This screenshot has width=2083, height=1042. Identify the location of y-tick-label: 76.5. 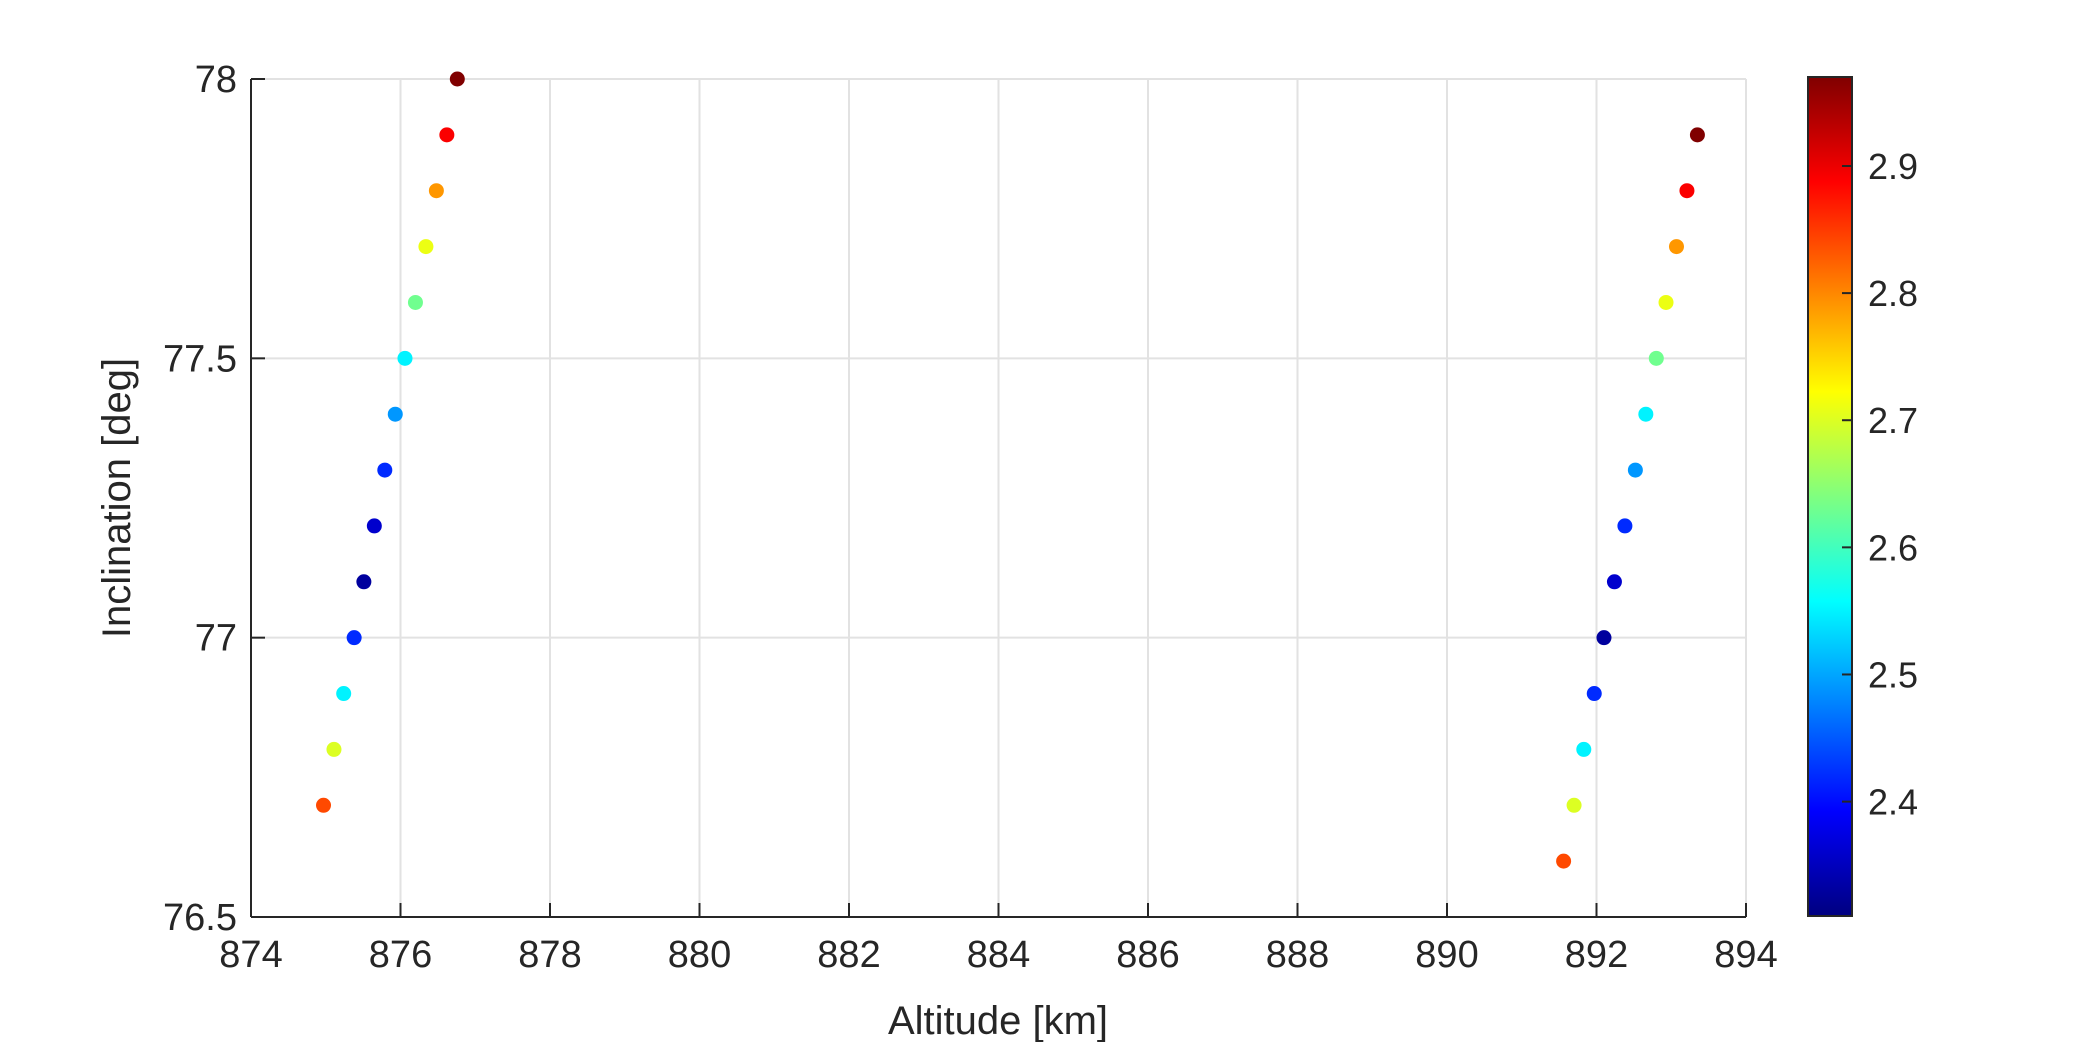
(200, 918).